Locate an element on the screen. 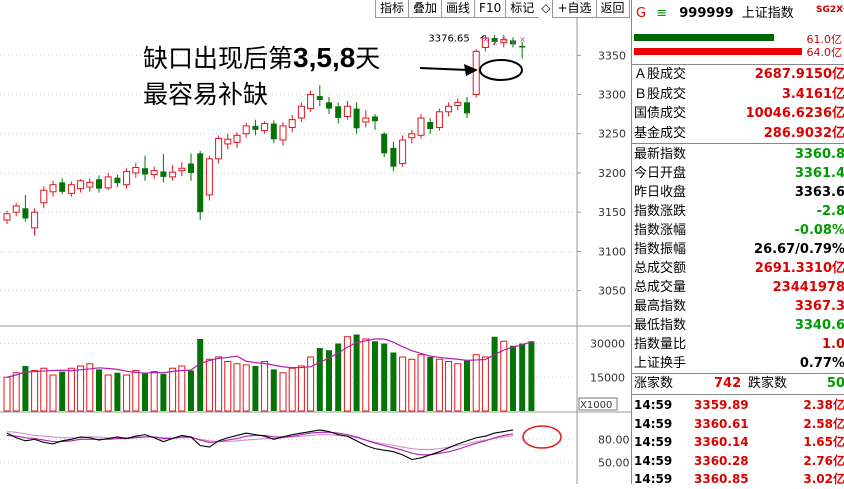 The height and width of the screenshot is (489, 844). volume-value: 2687.9150亿 is located at coordinates (799, 74).